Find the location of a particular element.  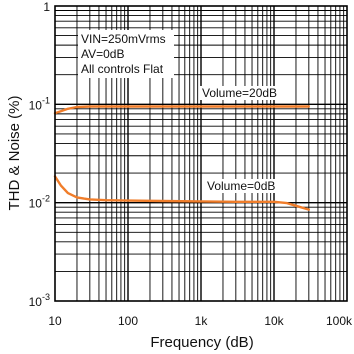

series-label-volume-0db: Volume=0dB is located at coordinates (241, 186).